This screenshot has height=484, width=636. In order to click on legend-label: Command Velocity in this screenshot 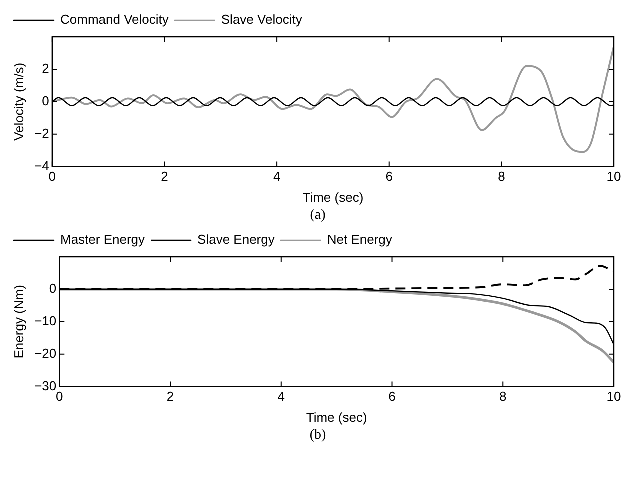, I will do `click(115, 20)`.